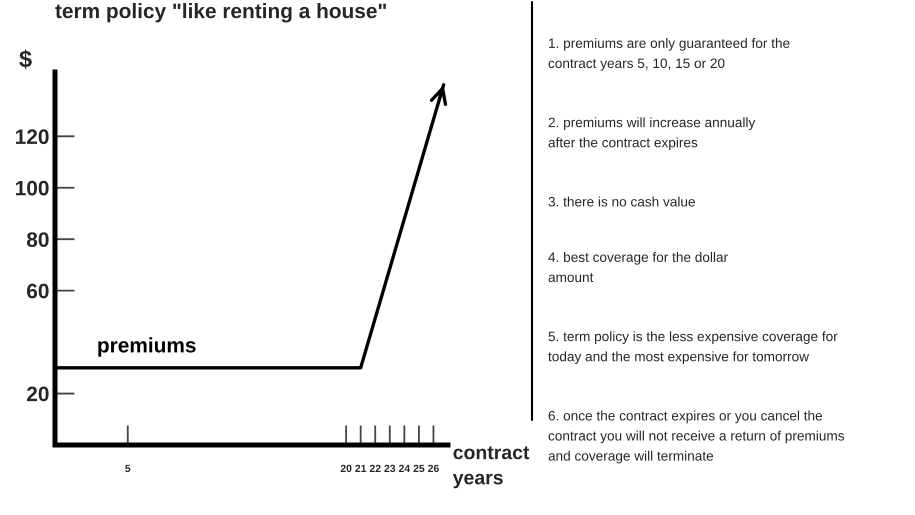 Image resolution: width=915 pixels, height=515 pixels. What do you see at coordinates (375, 468) in the screenshot?
I see `x-tick-label: 22` at bounding box center [375, 468].